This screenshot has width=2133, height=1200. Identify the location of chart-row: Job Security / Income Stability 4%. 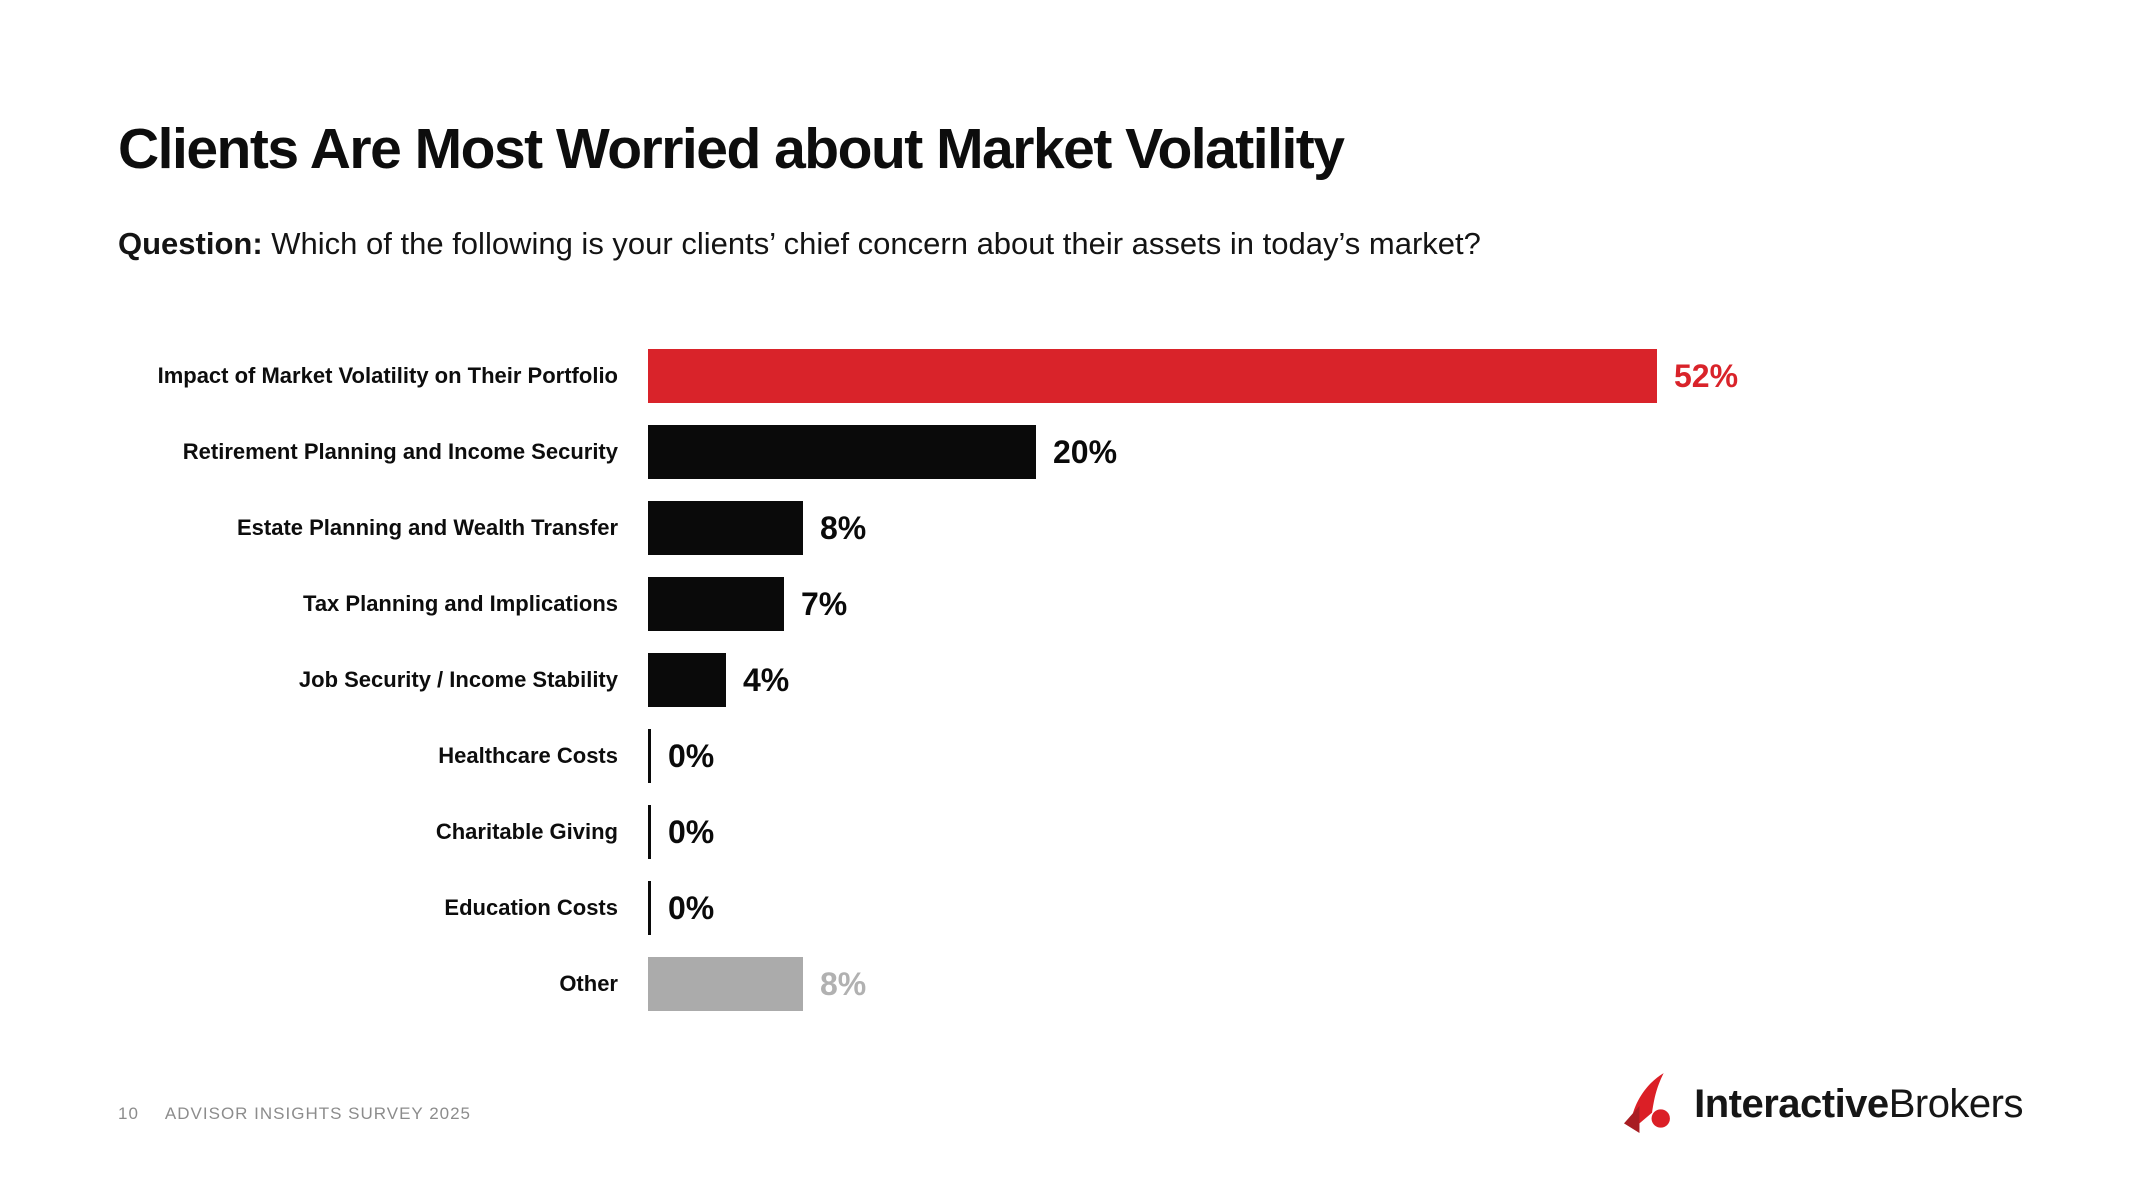
(1066, 680).